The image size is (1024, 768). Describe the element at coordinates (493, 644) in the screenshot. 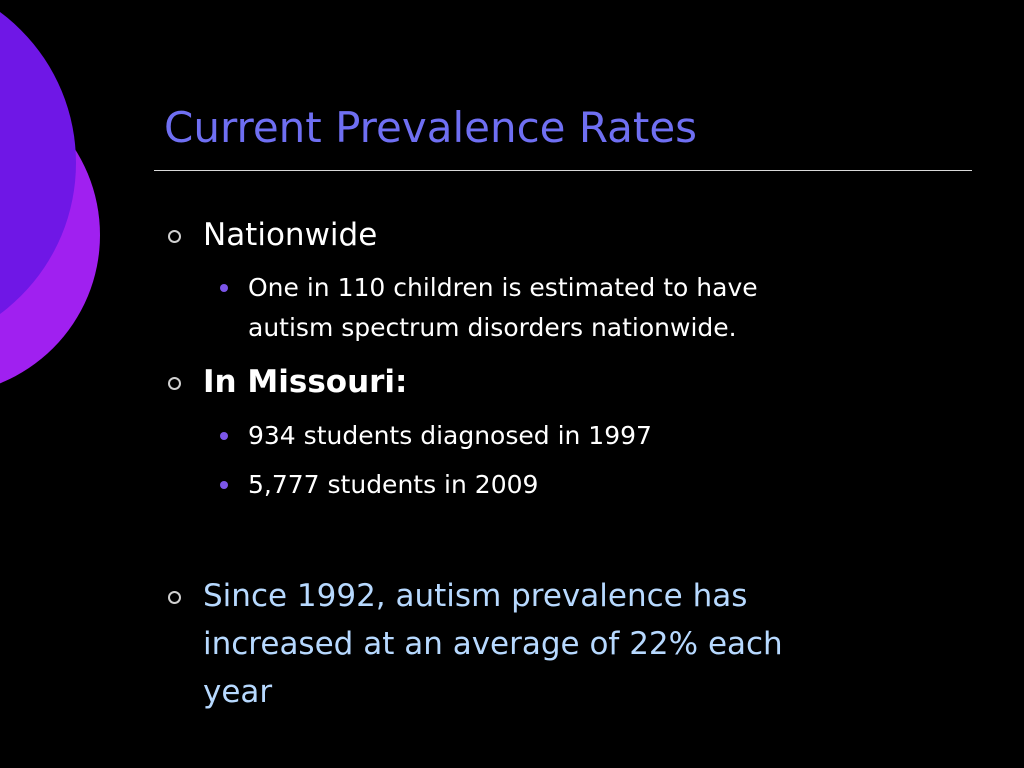

I see `bullet-growth-line2: increased at an average of 22% each` at that location.